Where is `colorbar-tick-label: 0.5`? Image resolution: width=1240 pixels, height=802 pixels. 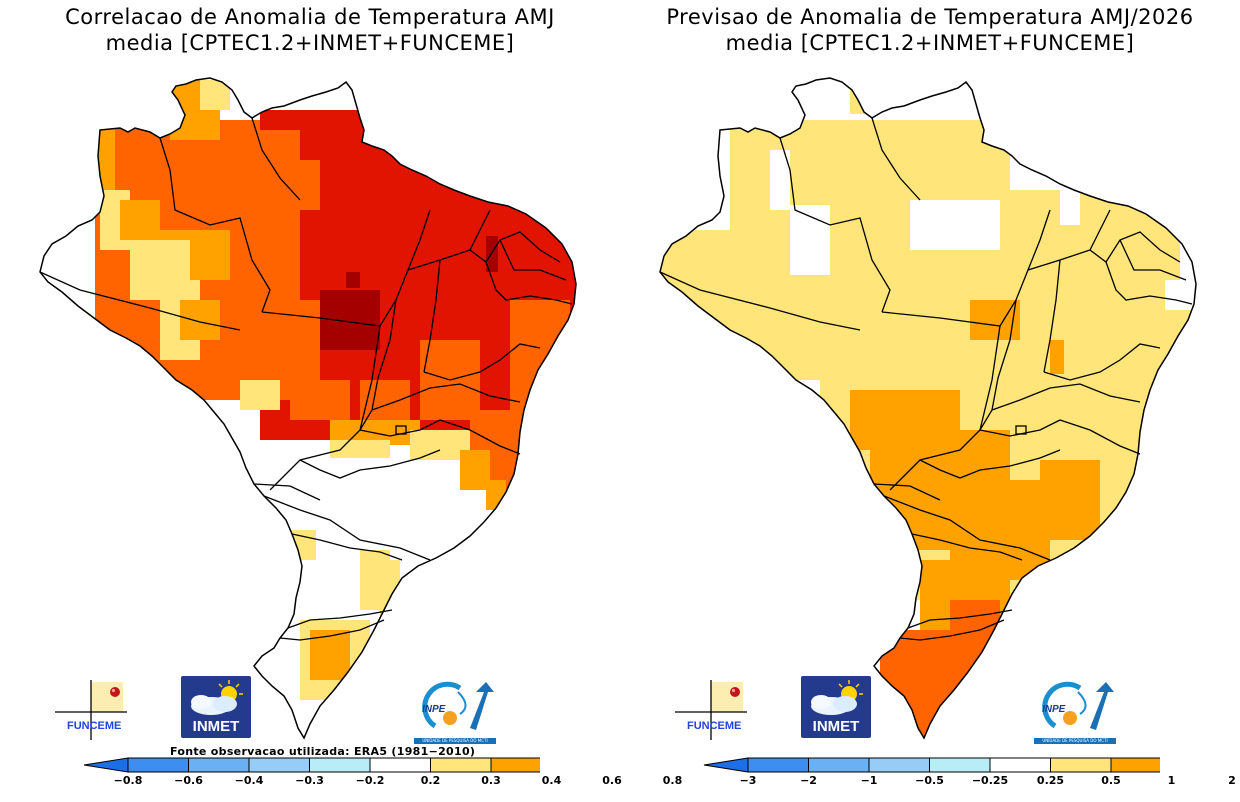
colorbar-tick-label: 0.5 is located at coordinates (1111, 780).